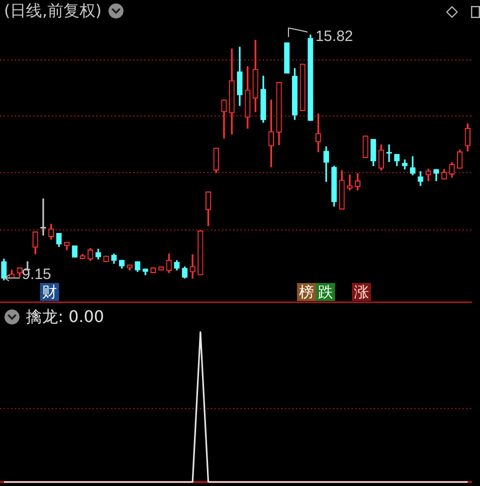  What do you see at coordinates (49, 292) in the screenshot?
I see `text: 财` at bounding box center [49, 292].